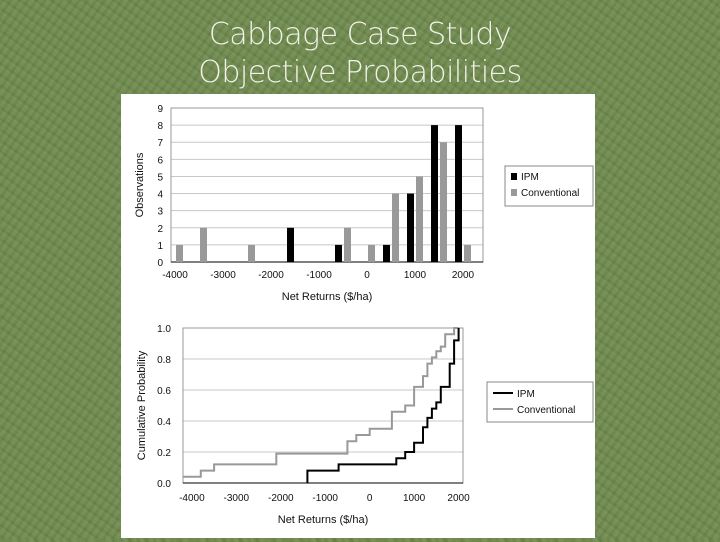 The width and height of the screenshot is (720, 542). I want to click on y-tick-label: 0.4, so click(164, 422).